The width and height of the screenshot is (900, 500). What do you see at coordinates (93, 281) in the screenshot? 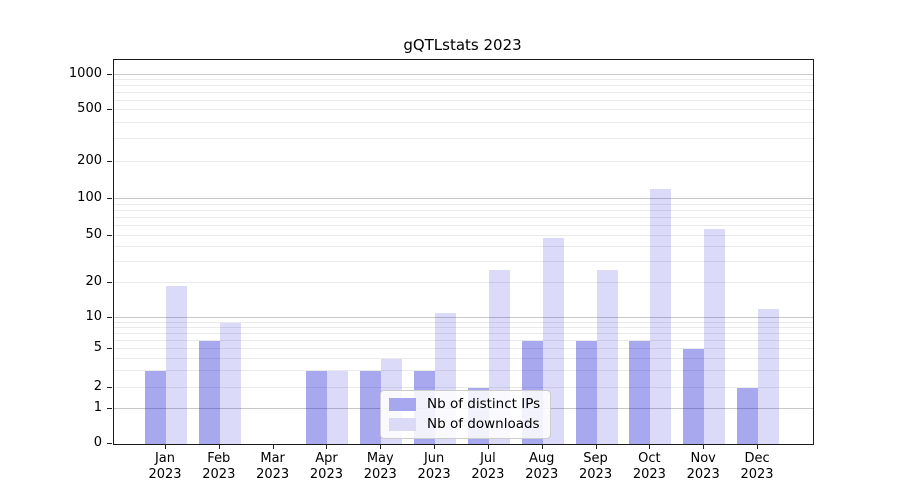
I see `y-tick-label: 20` at bounding box center [93, 281].